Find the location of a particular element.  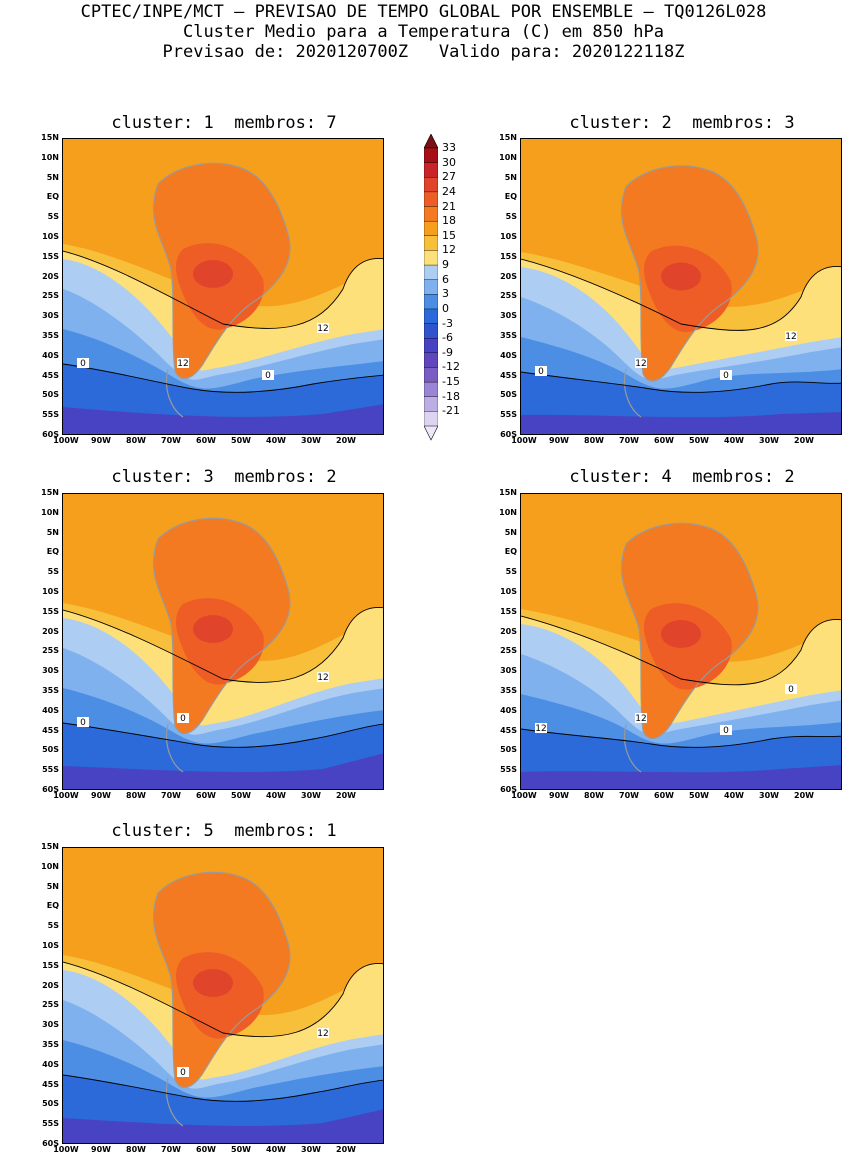

colorbar-bottom-arrow is located at coordinates (431, 433).